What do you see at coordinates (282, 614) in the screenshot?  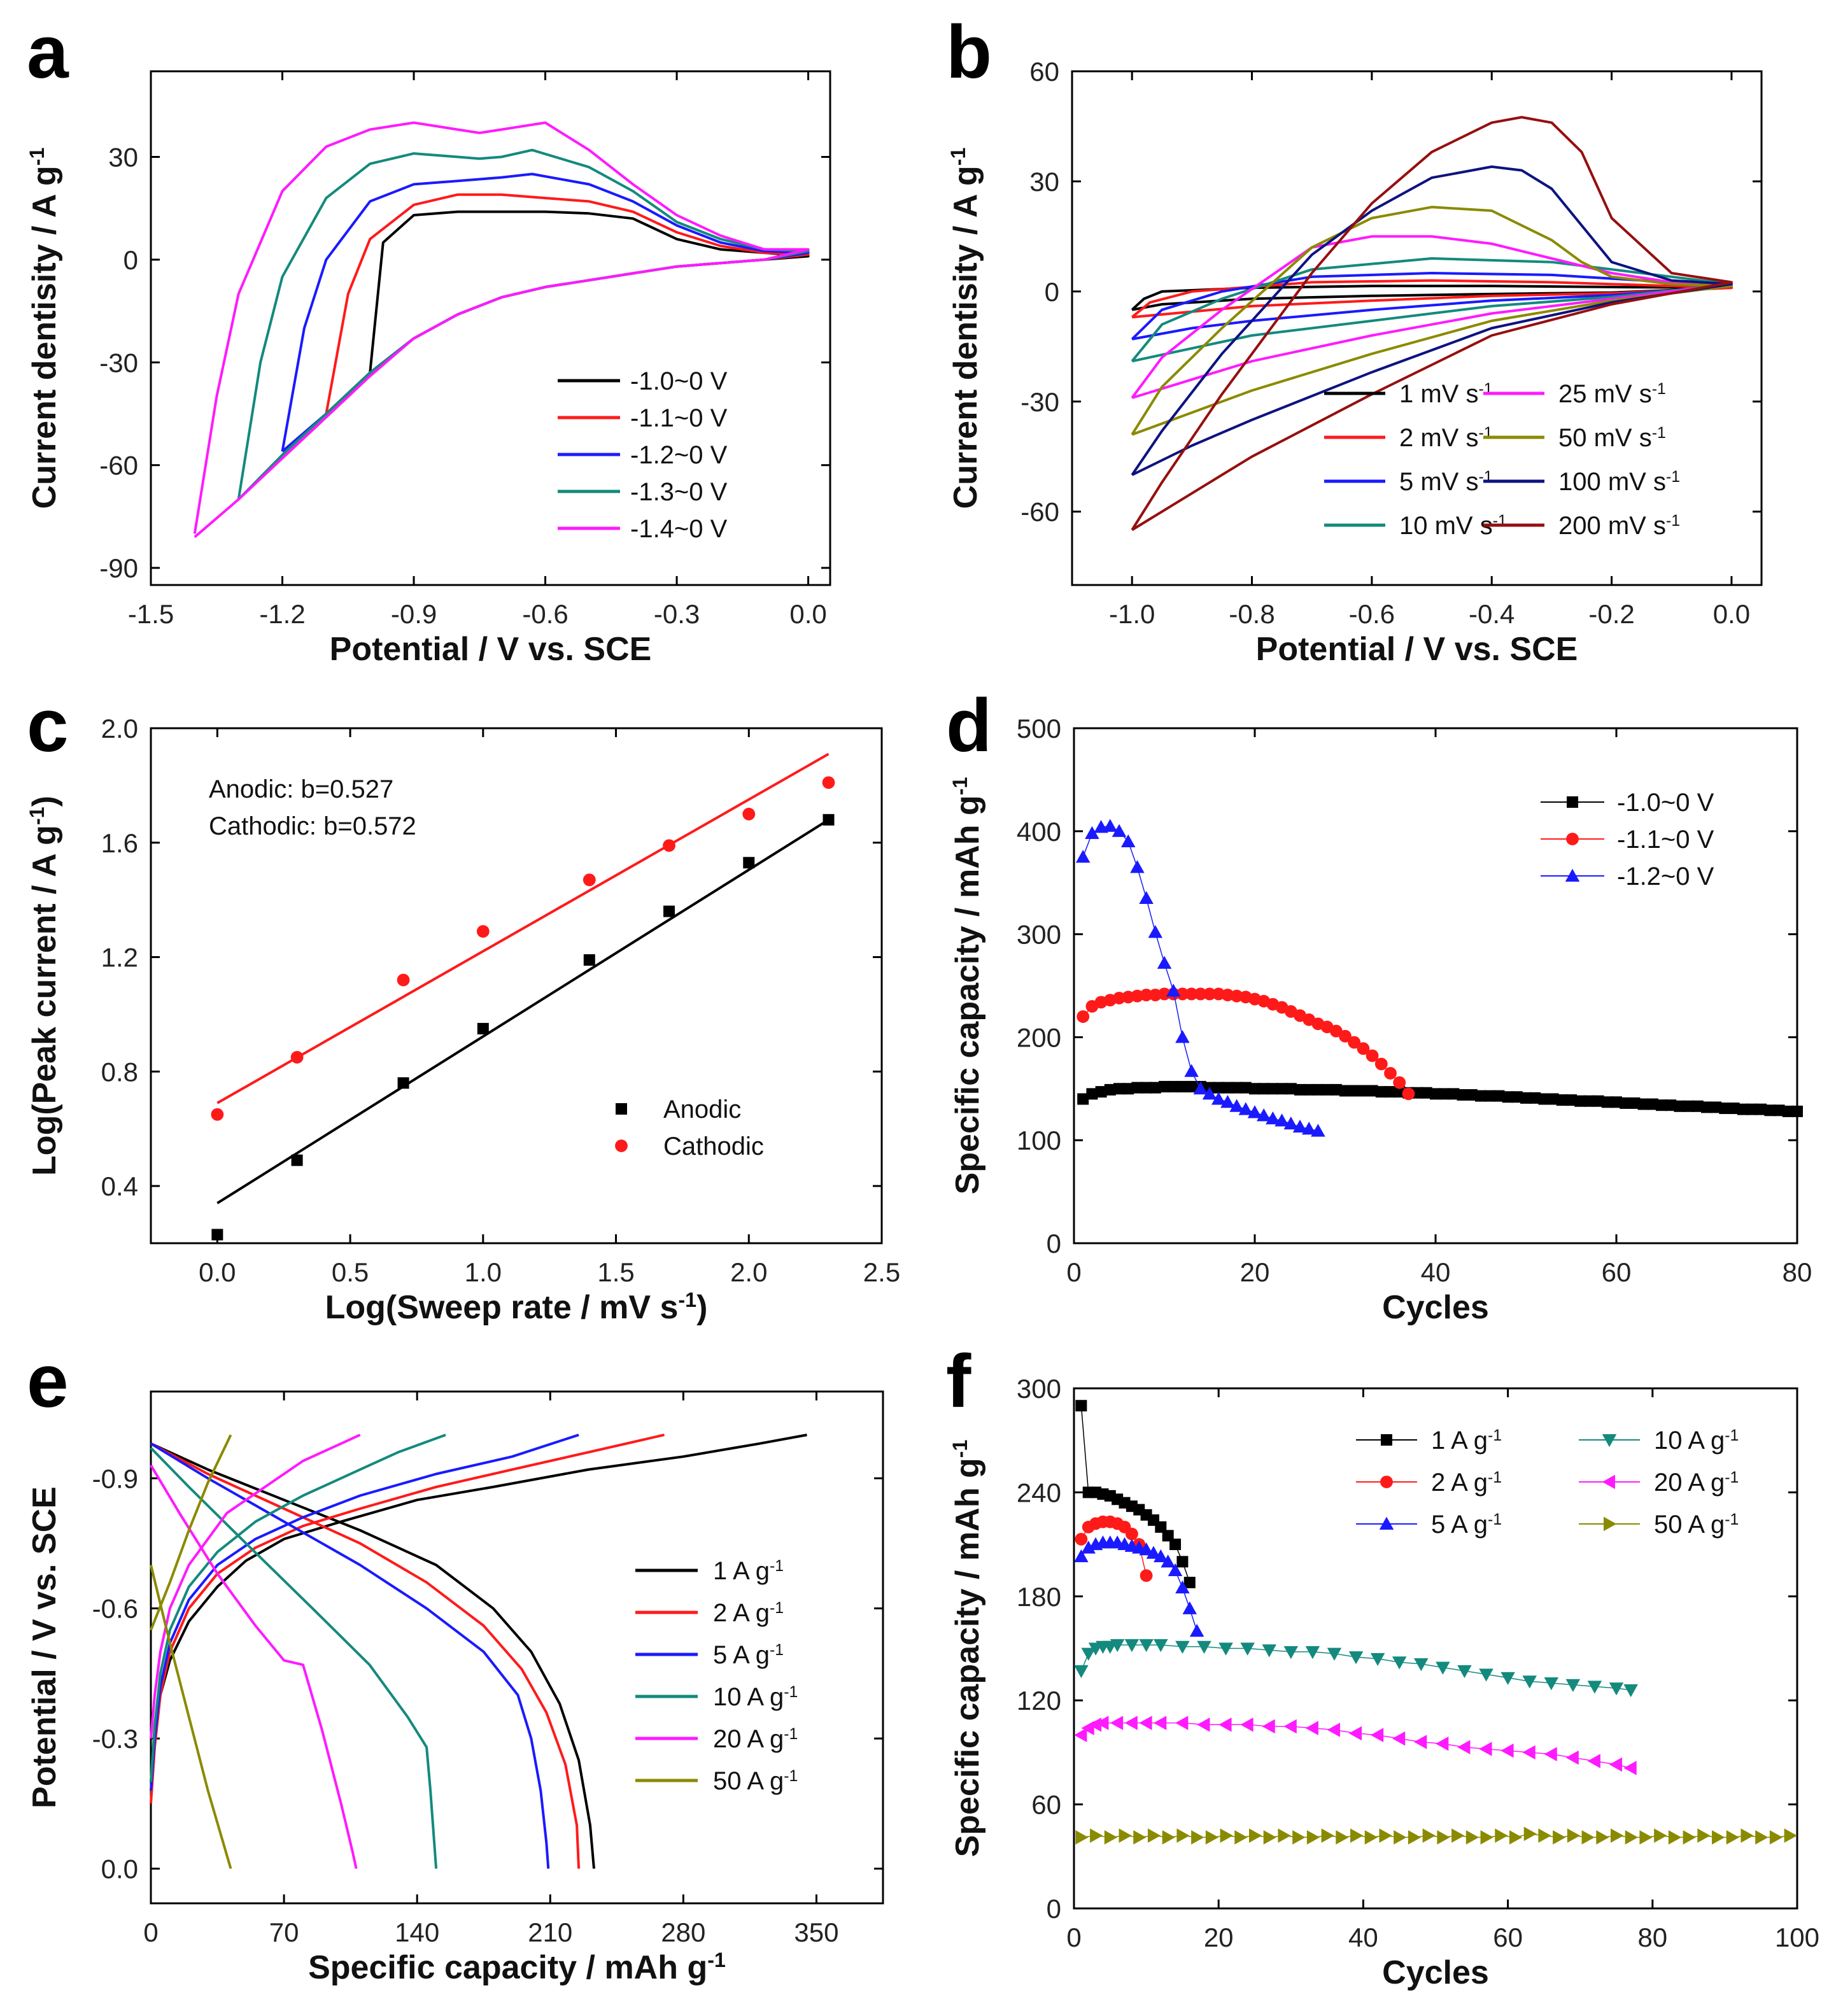 I see `x-tick-label: -1.2` at bounding box center [282, 614].